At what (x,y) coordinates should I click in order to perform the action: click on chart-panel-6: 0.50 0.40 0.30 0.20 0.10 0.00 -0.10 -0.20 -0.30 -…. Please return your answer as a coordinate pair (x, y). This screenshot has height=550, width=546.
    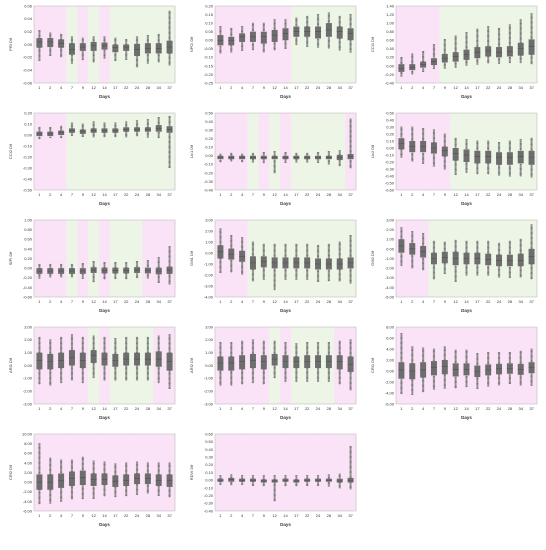
    Looking at the image, I should click on (455, 160).